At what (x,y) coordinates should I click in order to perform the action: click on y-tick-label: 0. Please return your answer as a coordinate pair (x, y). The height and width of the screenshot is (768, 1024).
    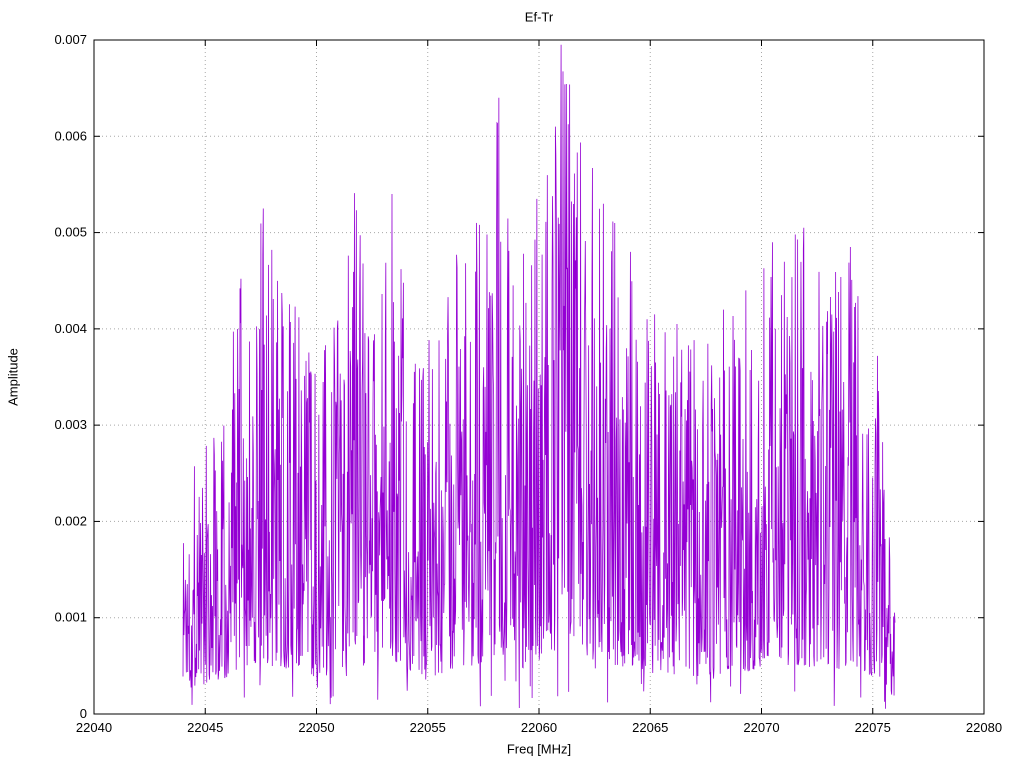
    Looking at the image, I should click on (83, 713).